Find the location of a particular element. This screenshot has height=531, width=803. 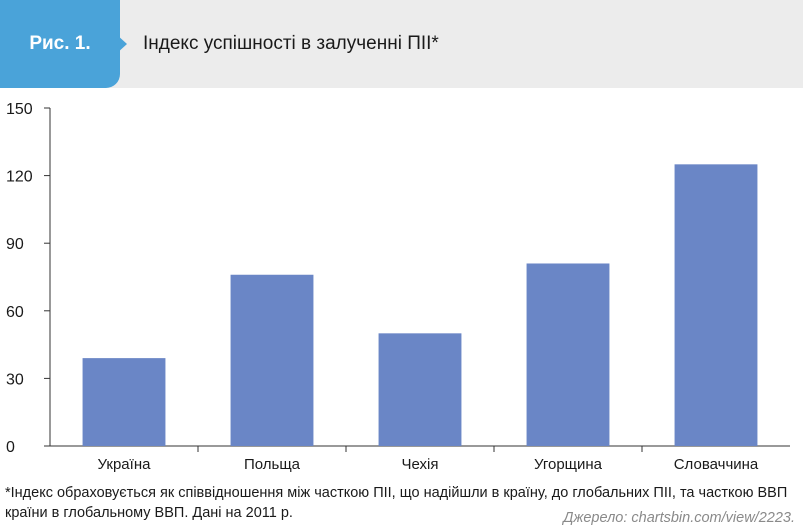

x-tick-label: Словаччина is located at coordinates (716, 464).